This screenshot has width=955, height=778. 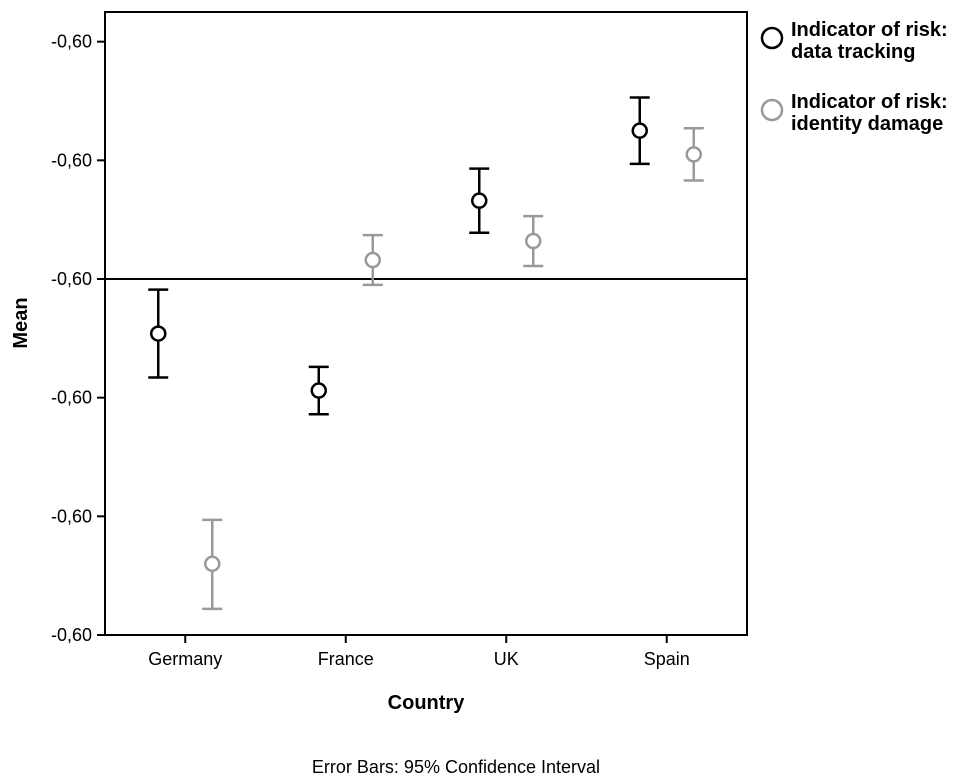 What do you see at coordinates (506, 659) in the screenshot?
I see `x-tick-label: UK` at bounding box center [506, 659].